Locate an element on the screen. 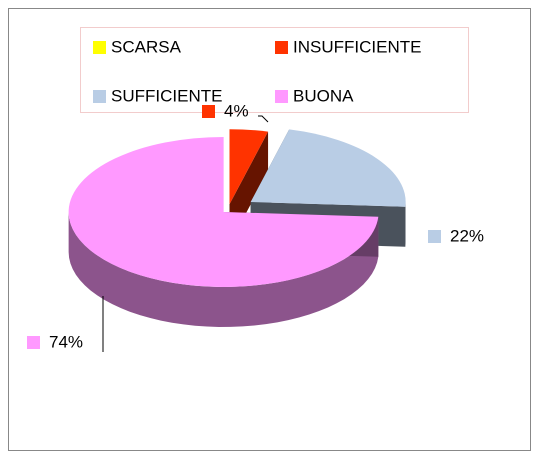 The width and height of the screenshot is (540, 464). data-label: 4% is located at coordinates (236, 110).